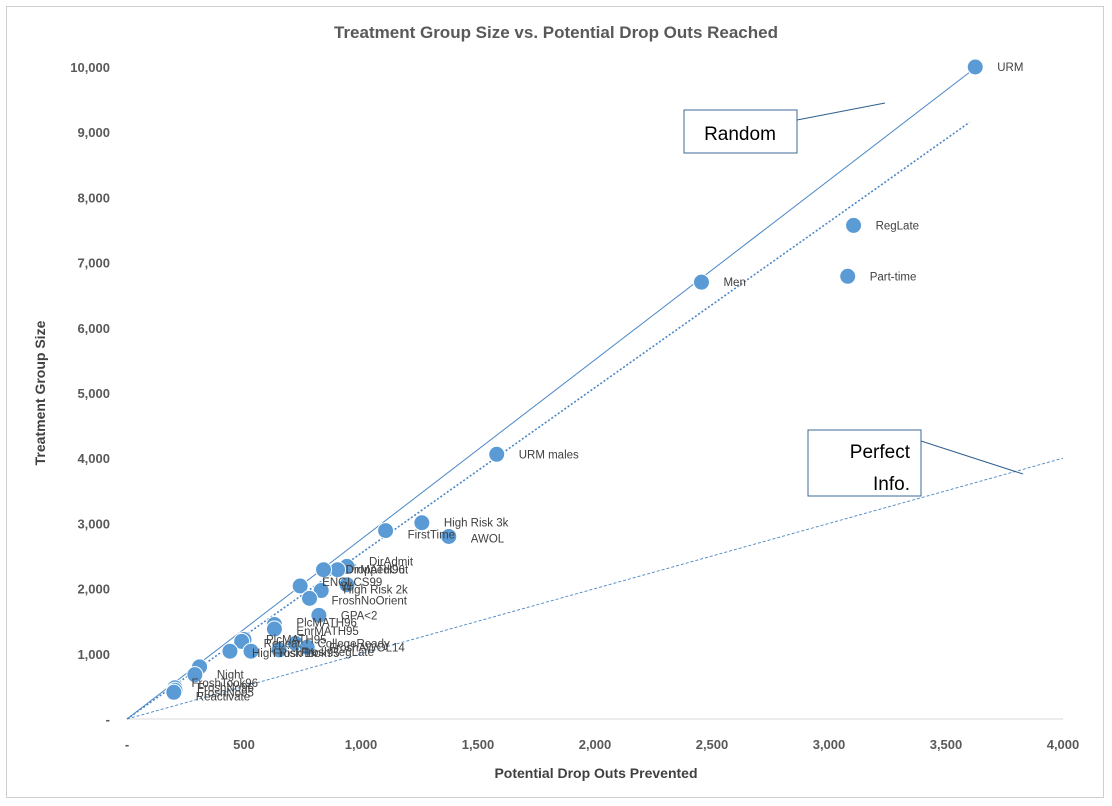 Image resolution: width=1112 pixels, height=806 pixels. I want to click on data-point-label: FroshNo95, so click(225, 693).